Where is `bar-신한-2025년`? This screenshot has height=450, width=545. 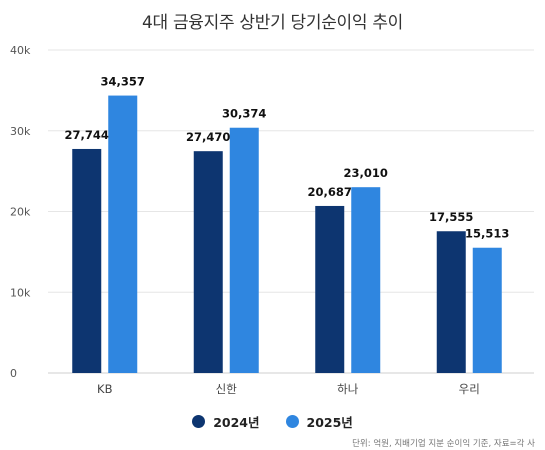
bar-신한-2025년 is located at coordinates (244, 250).